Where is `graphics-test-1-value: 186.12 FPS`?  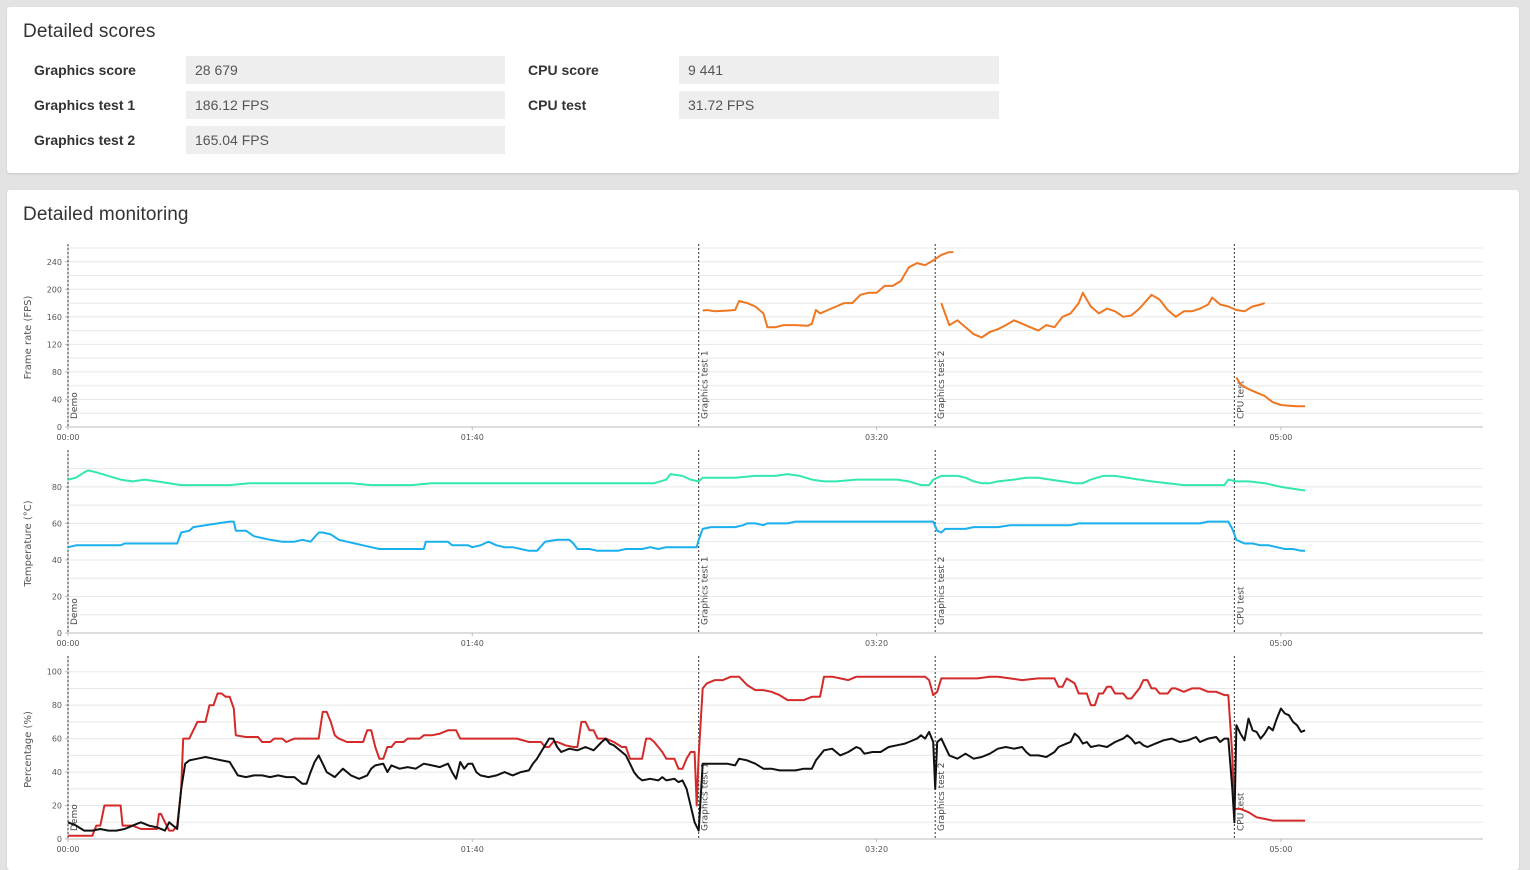 graphics-test-1-value: 186.12 FPS is located at coordinates (345, 105).